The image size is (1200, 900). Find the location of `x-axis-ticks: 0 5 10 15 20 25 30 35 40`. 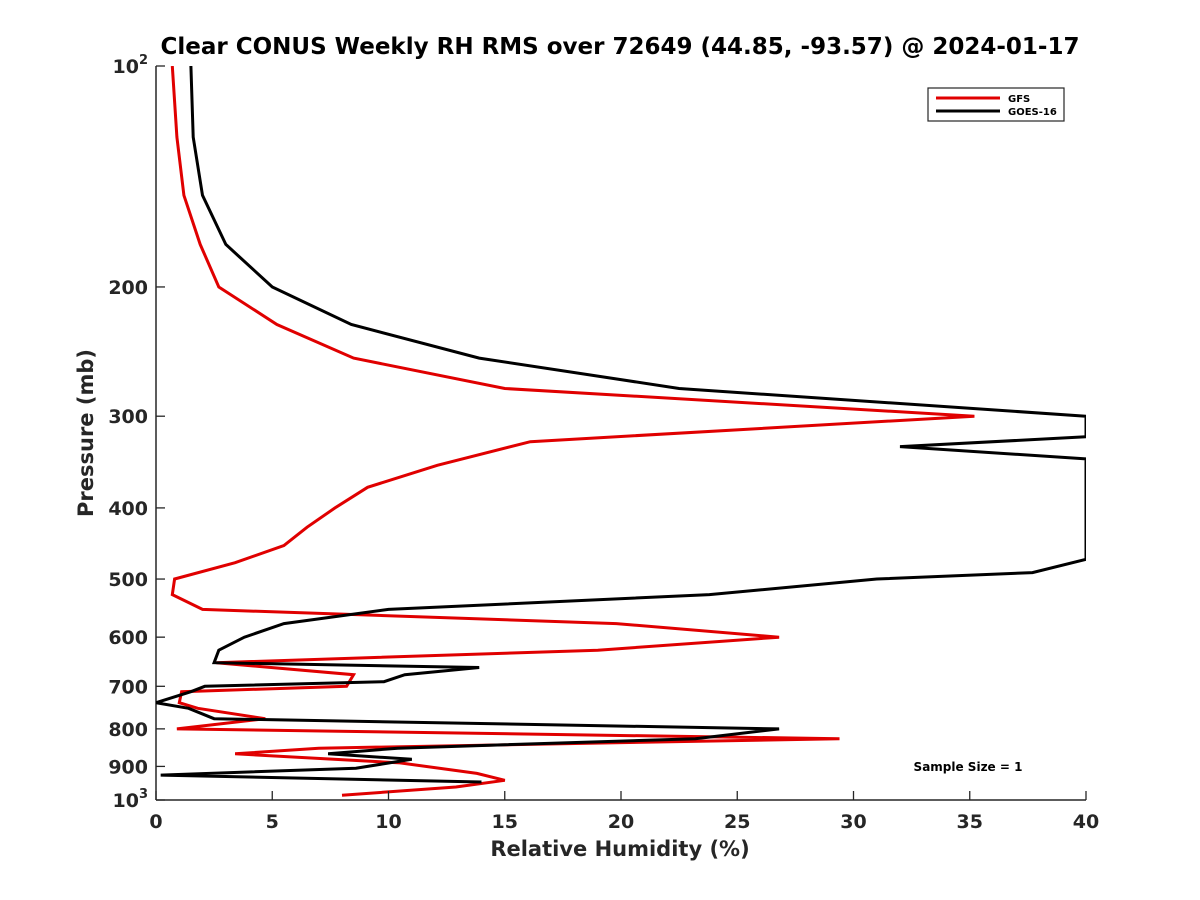

x-axis-ticks: 0 5 10 15 20 25 30 35 40 is located at coordinates (624, 812).